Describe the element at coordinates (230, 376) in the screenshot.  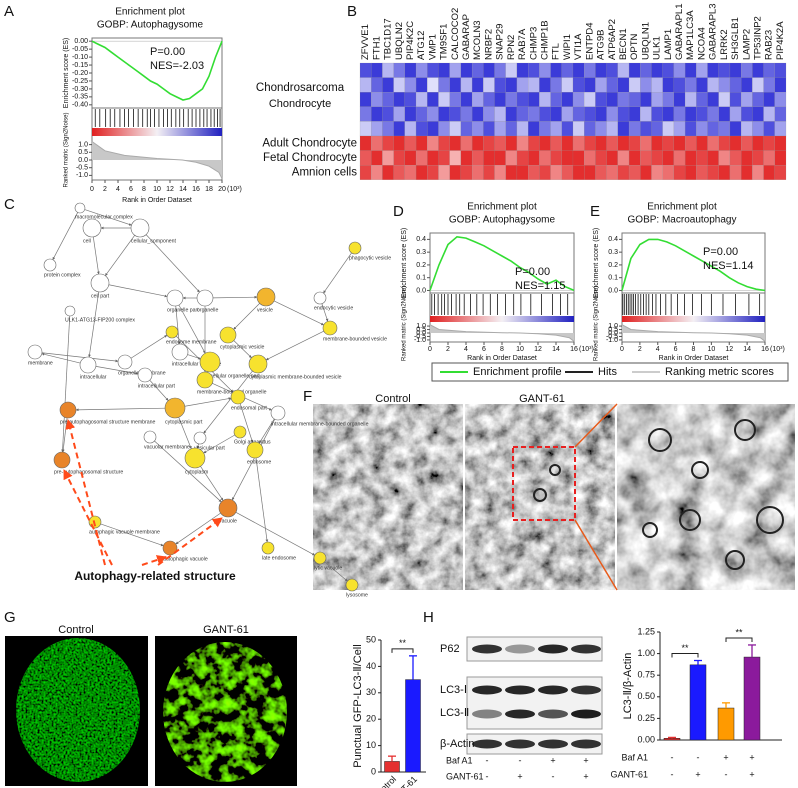
I see `node-label: intracellular organelle part` at that location.